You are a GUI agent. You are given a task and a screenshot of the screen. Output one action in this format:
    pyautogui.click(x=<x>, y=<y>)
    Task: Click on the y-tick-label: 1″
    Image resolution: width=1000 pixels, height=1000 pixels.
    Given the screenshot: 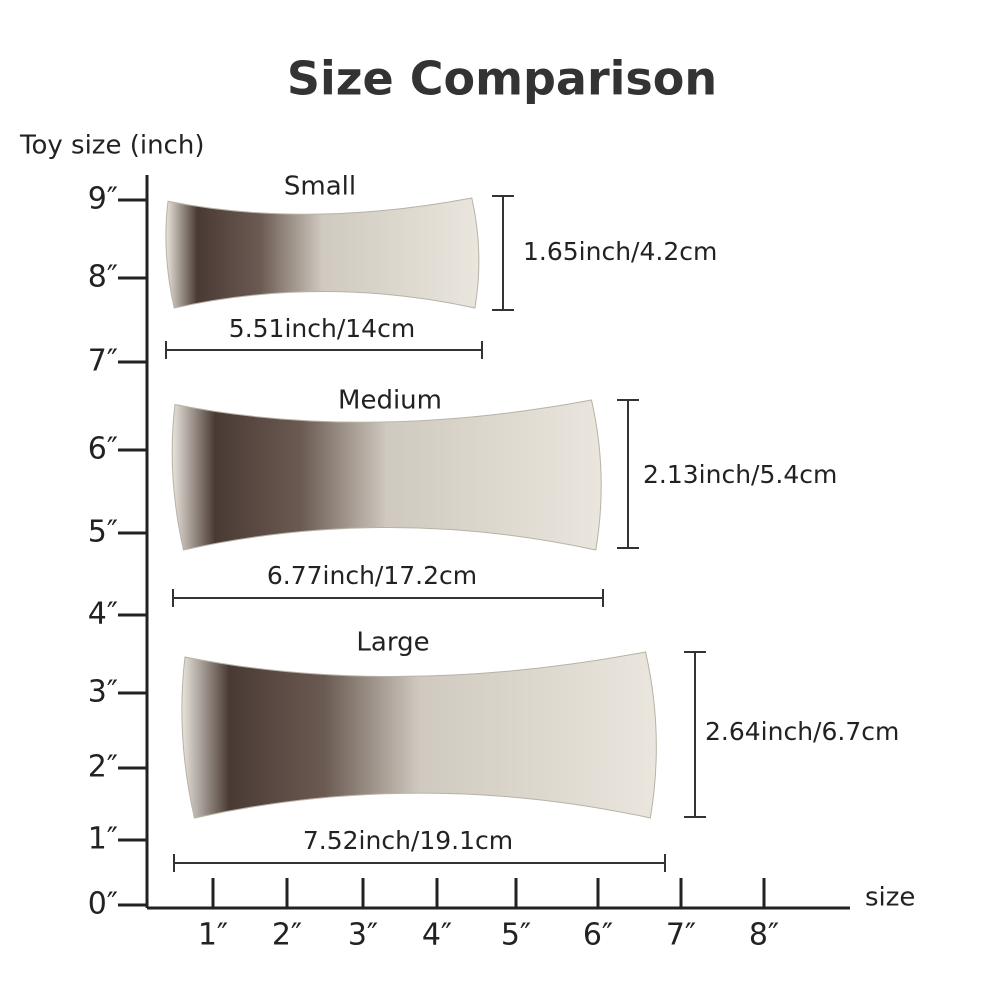 What is the action you would take?
    pyautogui.click(x=103, y=839)
    